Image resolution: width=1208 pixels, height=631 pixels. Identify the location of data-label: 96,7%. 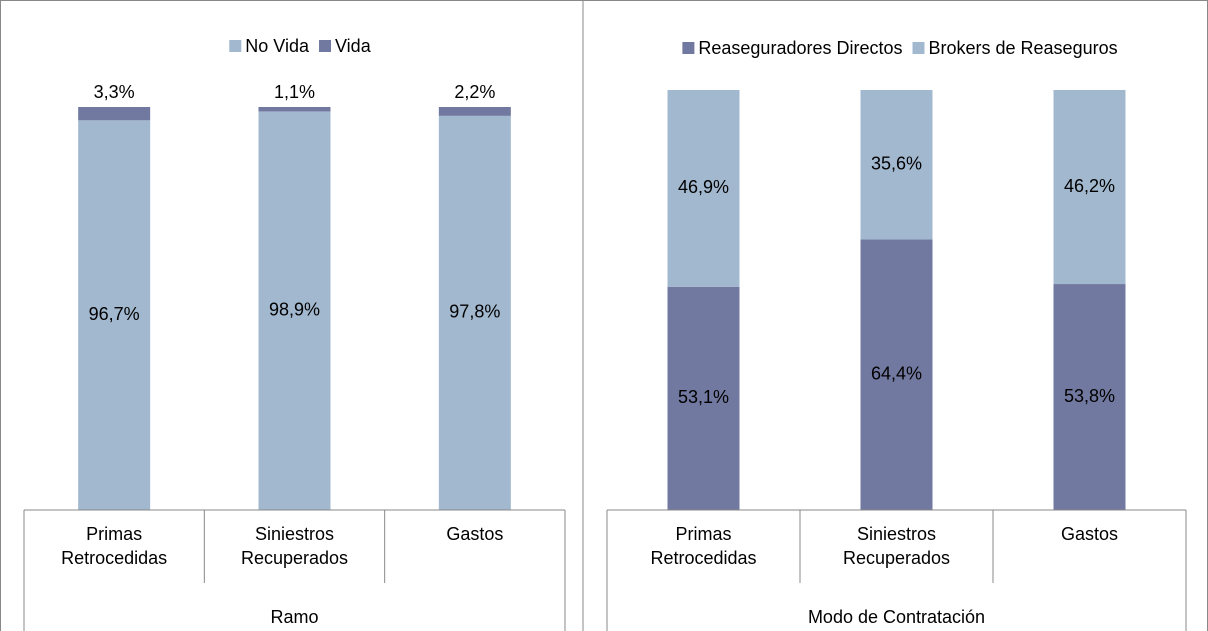
(114, 314).